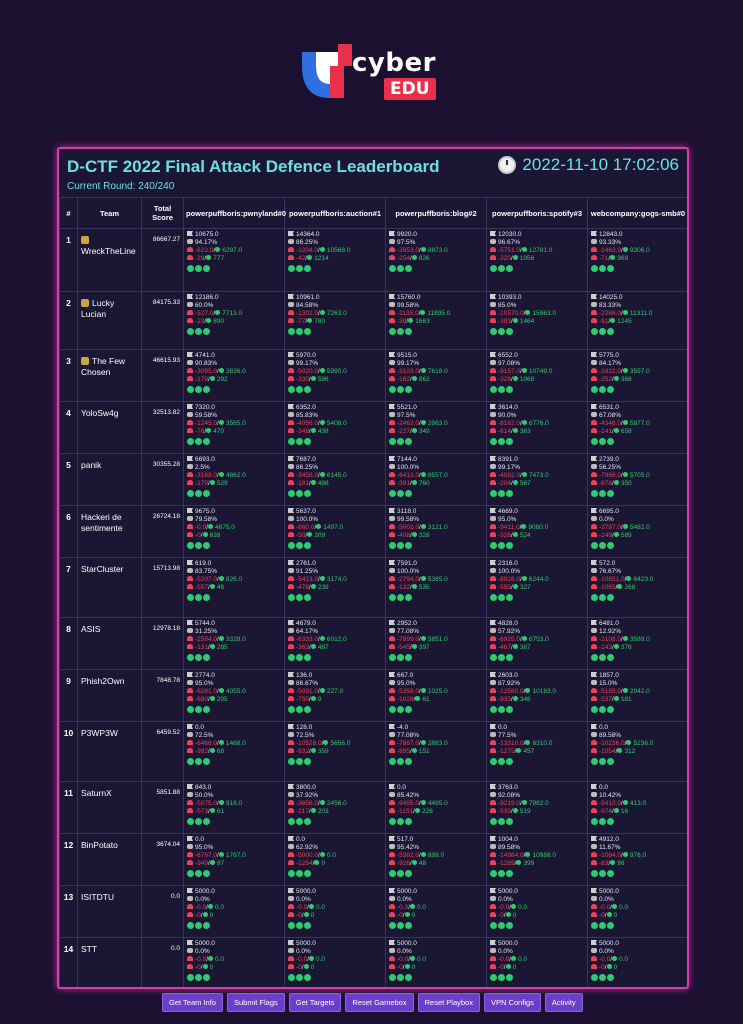 This screenshot has width=743, height=1024. What do you see at coordinates (109, 643) in the screenshot?
I see `team-cell: ASIS` at bounding box center [109, 643].